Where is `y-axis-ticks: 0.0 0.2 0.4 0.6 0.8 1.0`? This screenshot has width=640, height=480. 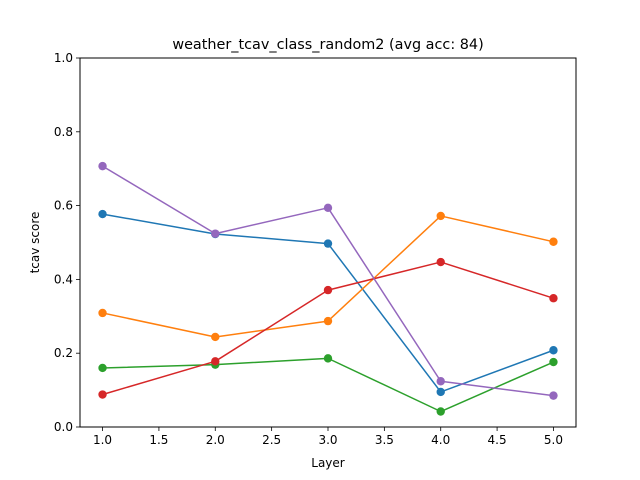 y-axis-ticks: 0.0 0.2 0.4 0.6 0.8 1.0 is located at coordinates (67, 242).